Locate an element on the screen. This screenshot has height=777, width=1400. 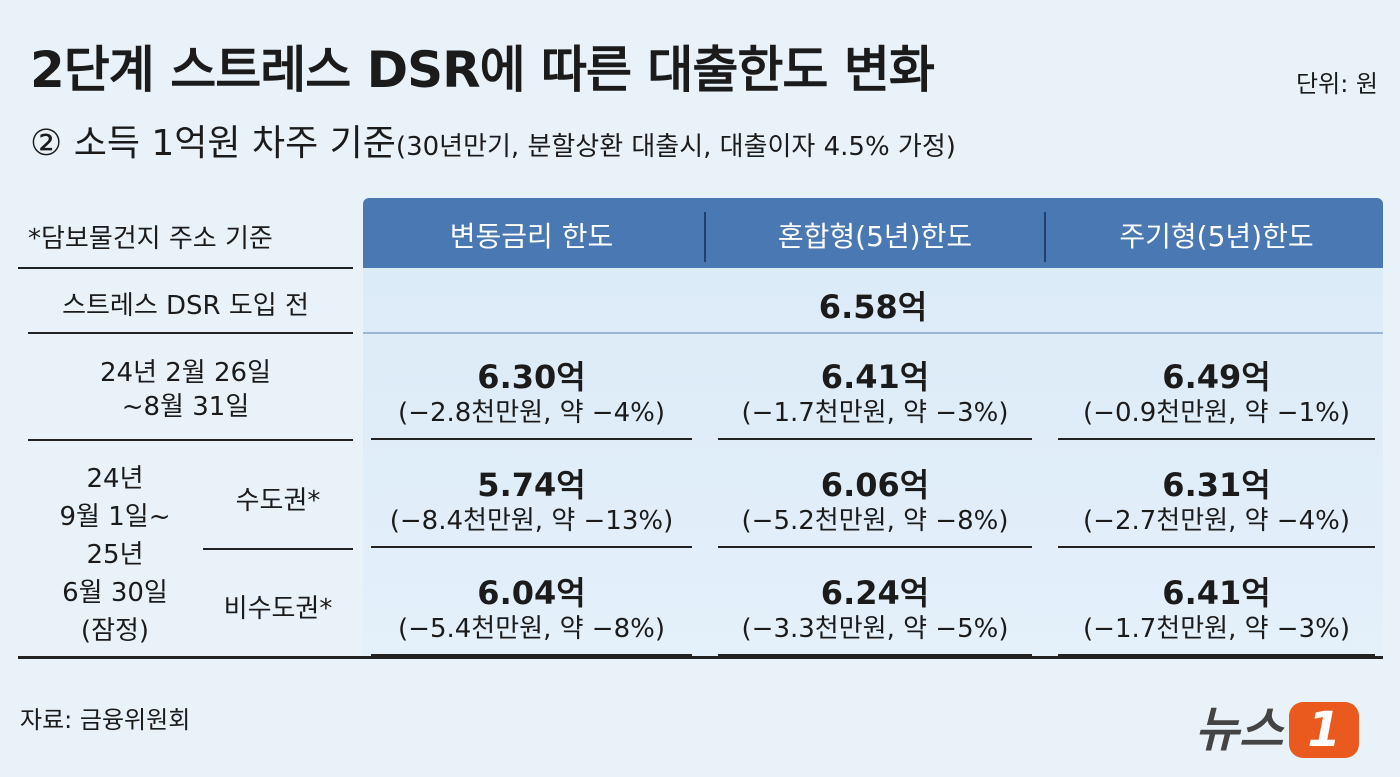
logo-number: 1 is located at coordinates (1324, 730).